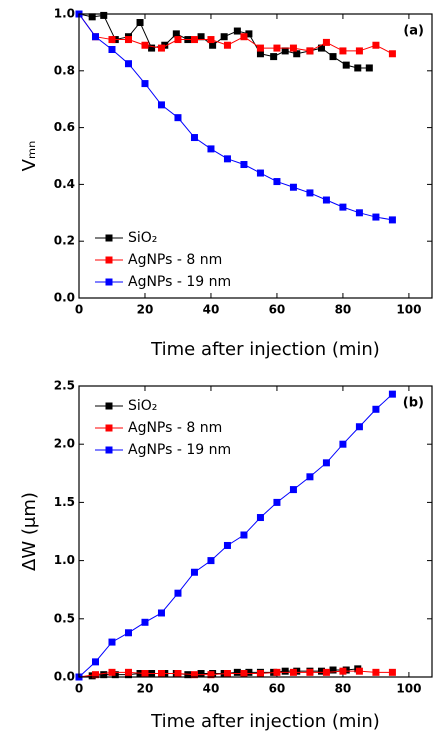 The image size is (438, 740). I want to click on x-tick-label: 40, so click(211, 310).